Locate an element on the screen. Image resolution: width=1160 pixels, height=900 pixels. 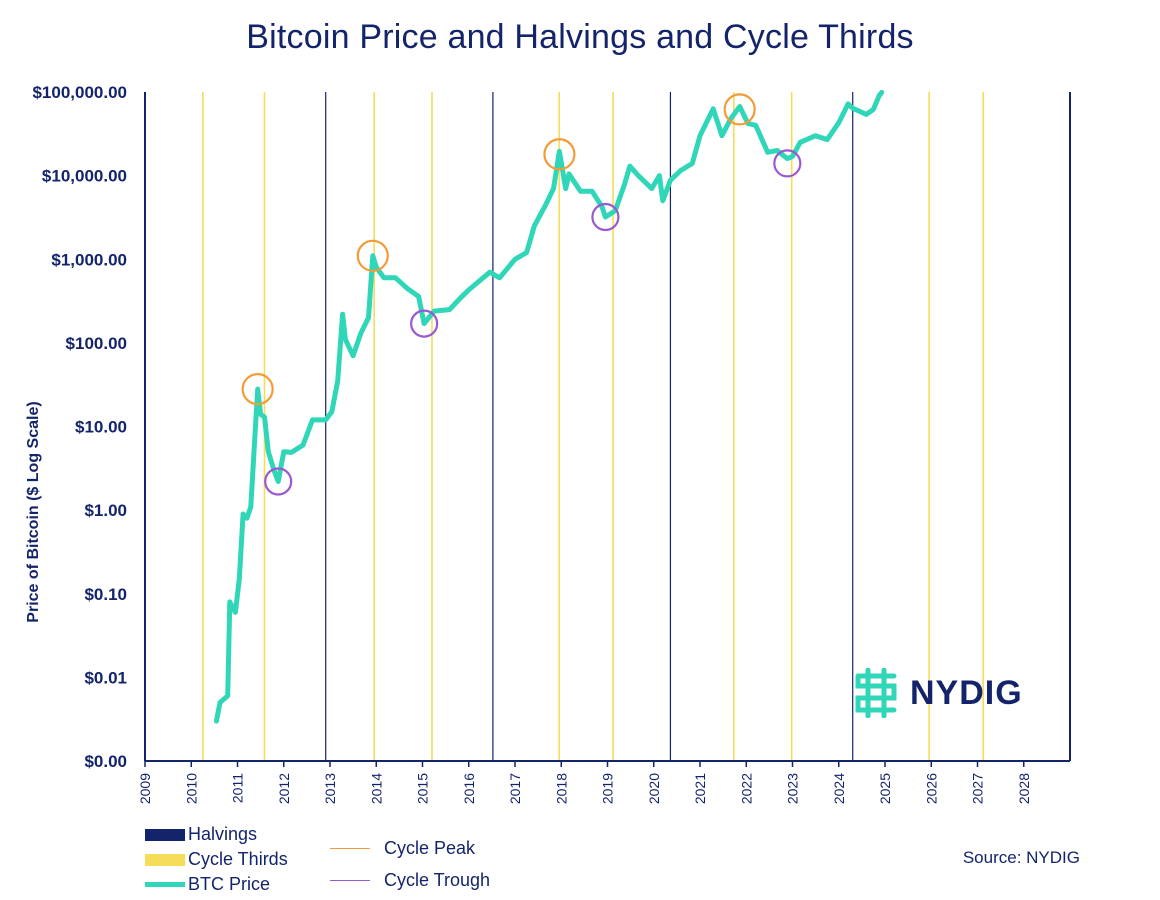
y-tick-label: $10.00 is located at coordinates (101, 427).